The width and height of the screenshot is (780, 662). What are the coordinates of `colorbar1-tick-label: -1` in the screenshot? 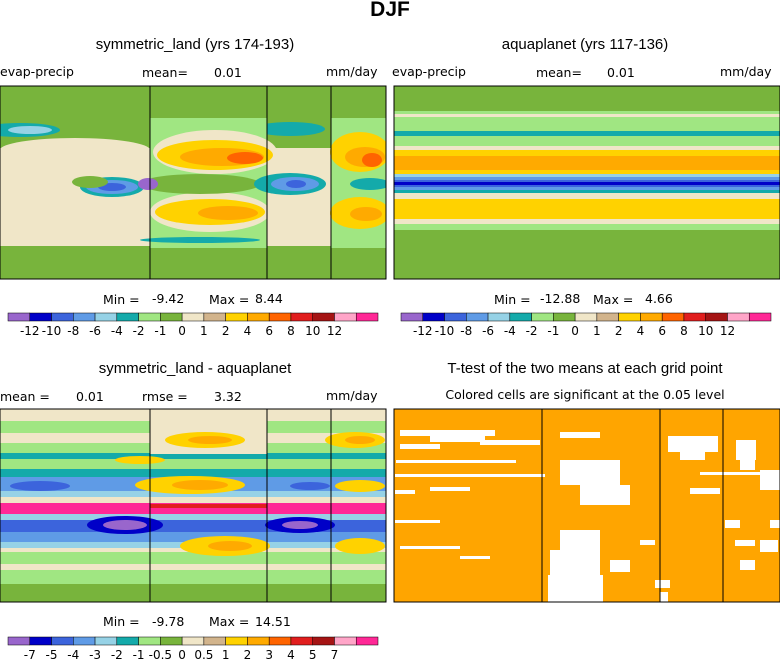 It's located at (160, 331).